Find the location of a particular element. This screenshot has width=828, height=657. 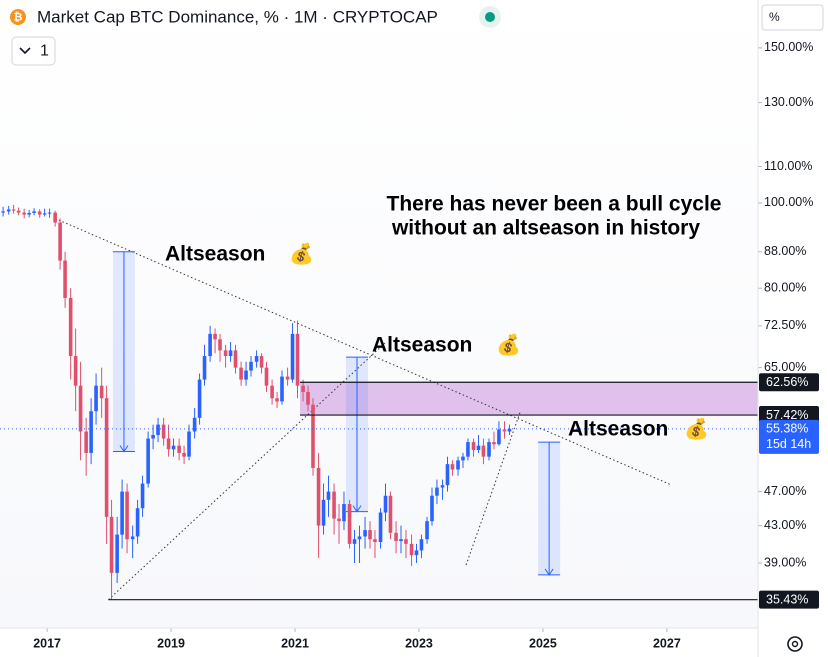

y-tick-label: 150.00% is located at coordinates (788, 47).